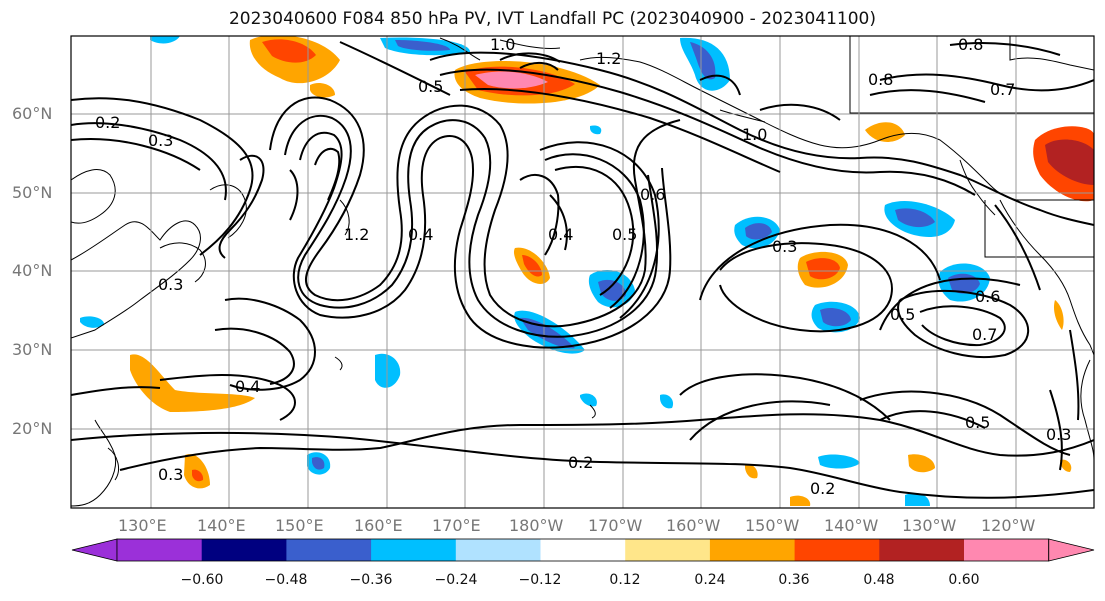  What do you see at coordinates (202, 580) in the screenshot?
I see `colorbar-tick: −0.60` at bounding box center [202, 580].